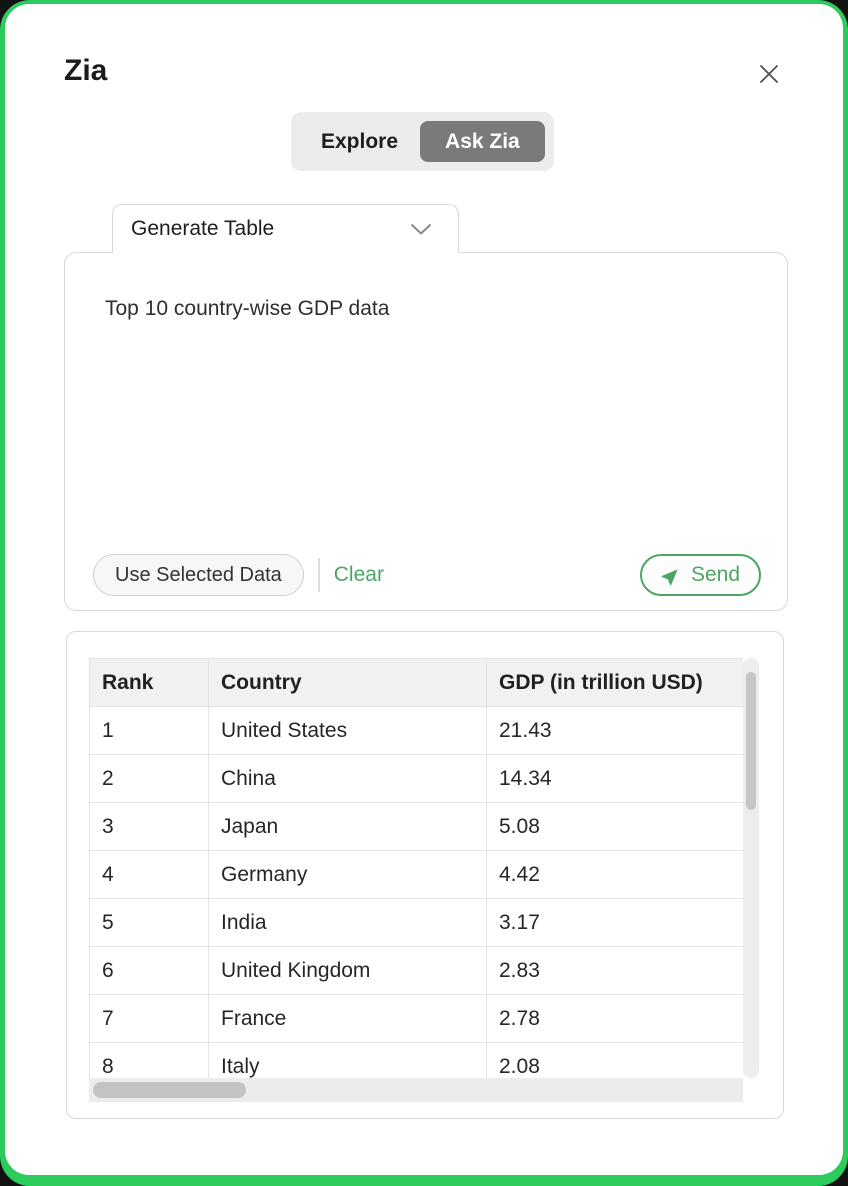 The image size is (848, 1186). I want to click on table-row: 6 United Kingdom 2.83, so click(416, 970).